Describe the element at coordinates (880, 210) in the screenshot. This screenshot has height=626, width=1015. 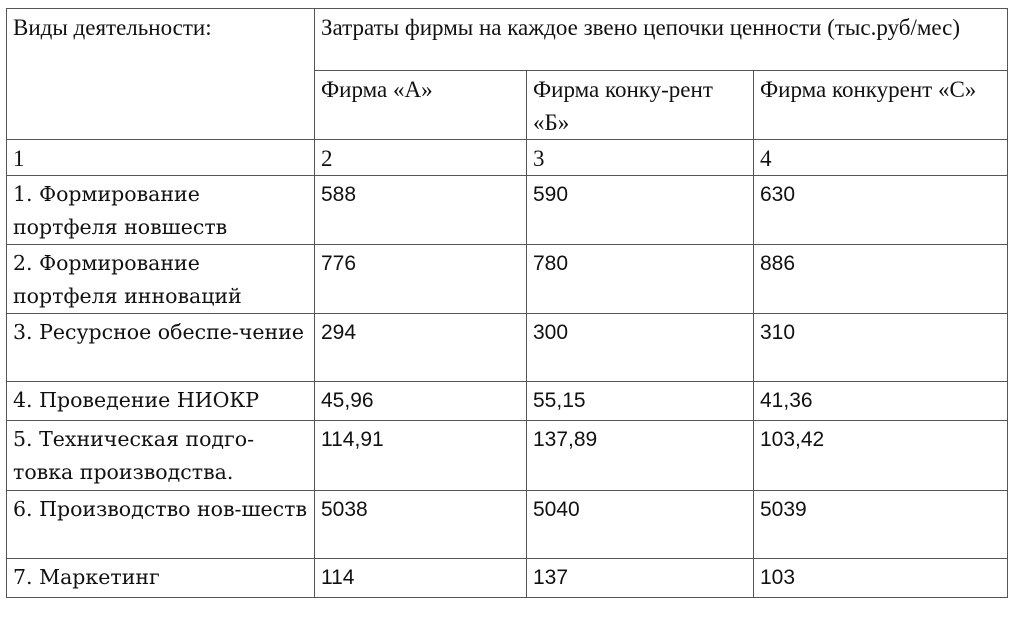
I see `firm-c-cost: 630` at that location.